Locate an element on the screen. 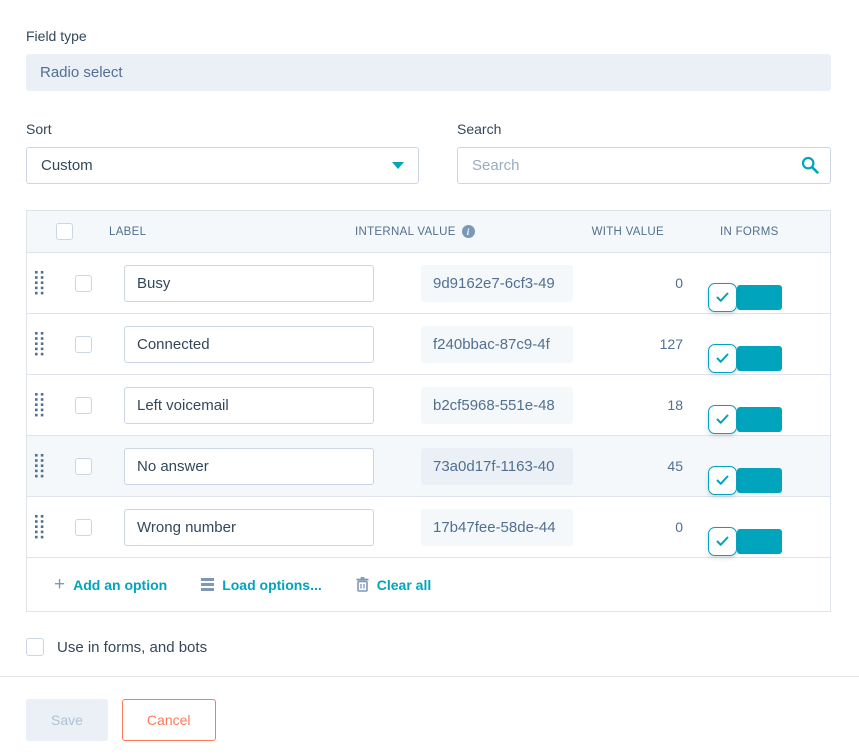  use-in-forms-row: Use in forms, and bots is located at coordinates (428, 647).